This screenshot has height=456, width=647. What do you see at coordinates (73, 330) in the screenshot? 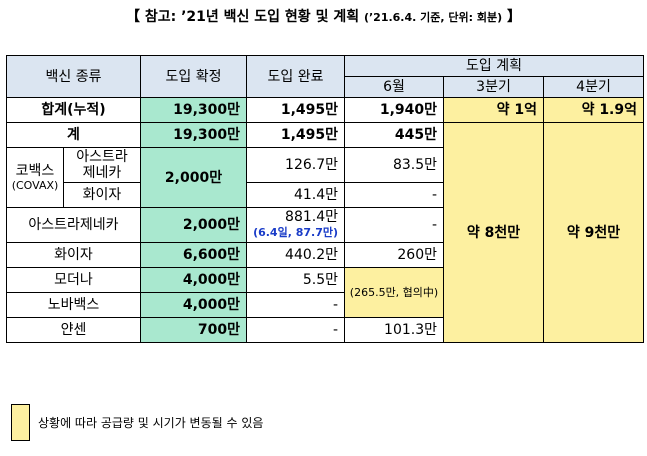
I see `janssen-label: 얀센` at bounding box center [73, 330].